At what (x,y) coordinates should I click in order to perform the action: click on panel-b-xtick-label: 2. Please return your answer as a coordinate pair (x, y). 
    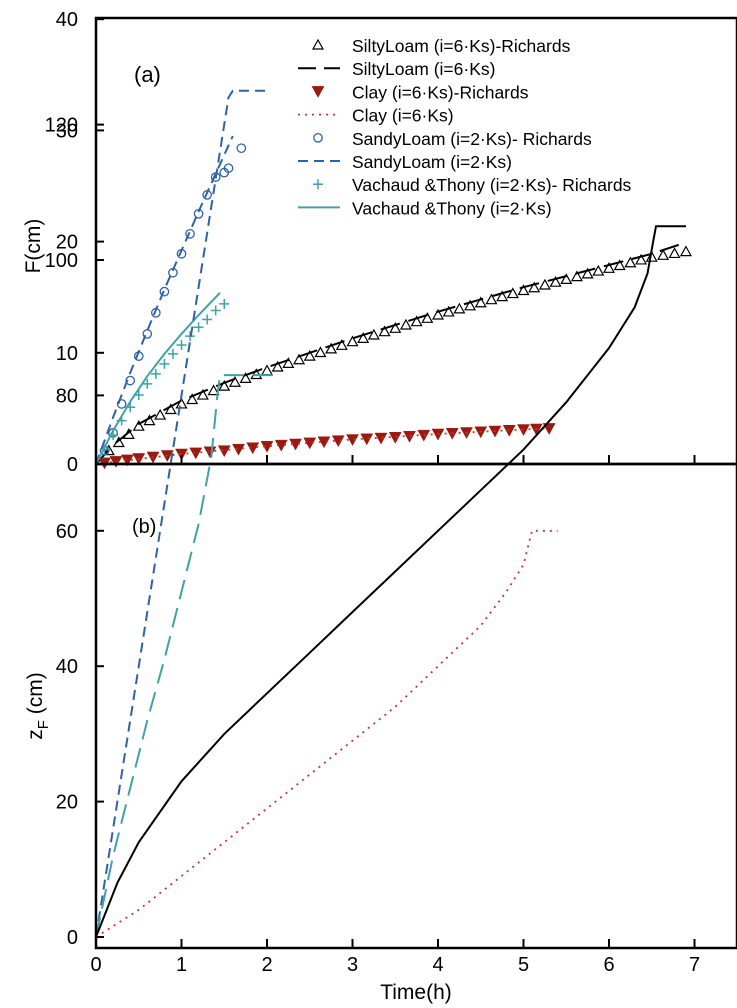
    Looking at the image, I should click on (266, 965).